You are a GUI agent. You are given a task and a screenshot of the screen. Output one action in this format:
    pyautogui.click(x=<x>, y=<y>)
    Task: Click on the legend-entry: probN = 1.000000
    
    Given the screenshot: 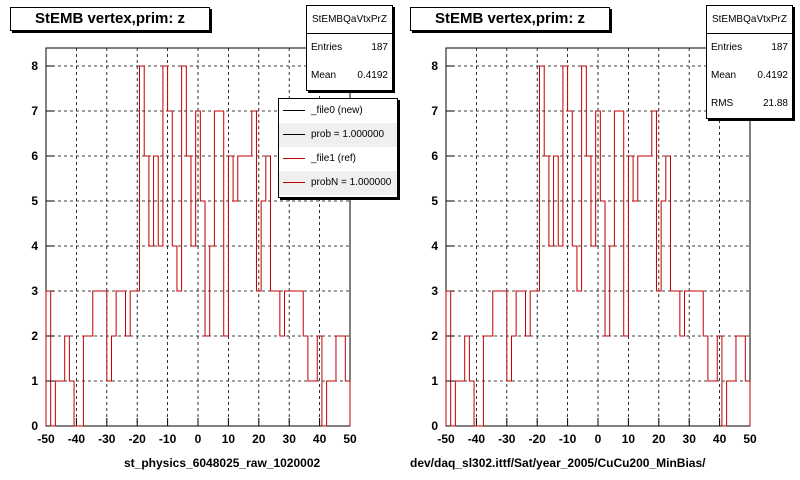 What is the action you would take?
    pyautogui.click(x=338, y=183)
    